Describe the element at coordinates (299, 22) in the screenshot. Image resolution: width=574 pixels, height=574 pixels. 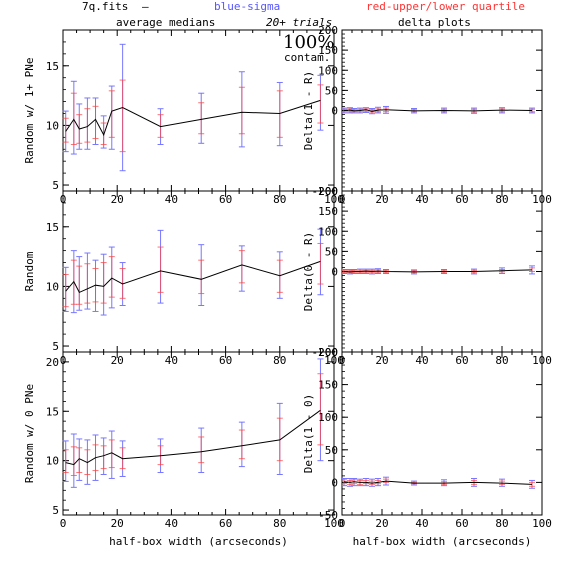
I see `trials-label: 20+ trials` at that location.